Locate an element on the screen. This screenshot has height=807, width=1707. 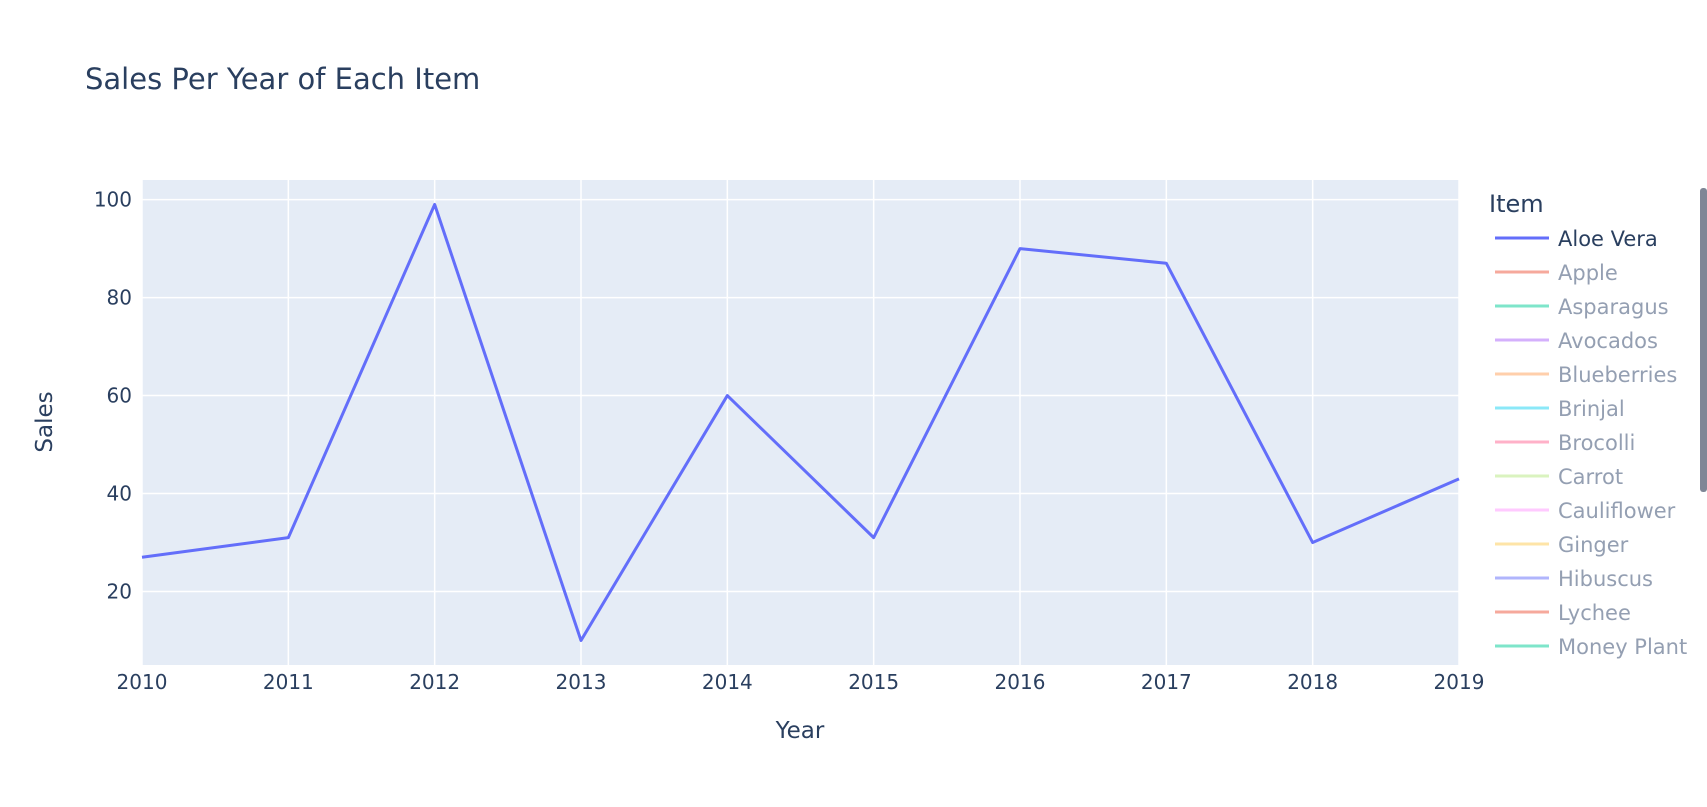
legend-label: Apple is located at coordinates (1588, 273).